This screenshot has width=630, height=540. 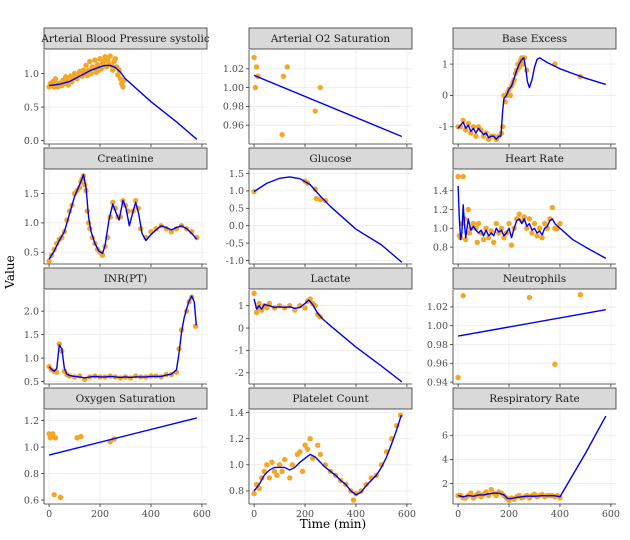 I want to click on y-tick-label: 1.4, so click(x=236, y=413).